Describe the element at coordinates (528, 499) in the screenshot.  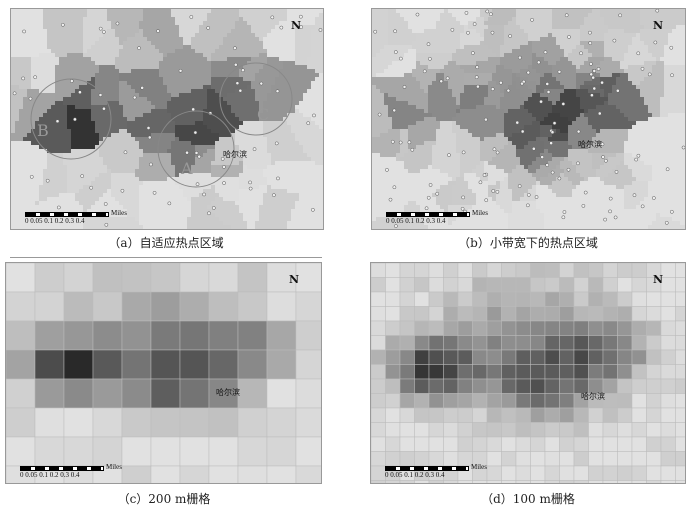
I see `caption-d: （d）100 m栅格` at that location.